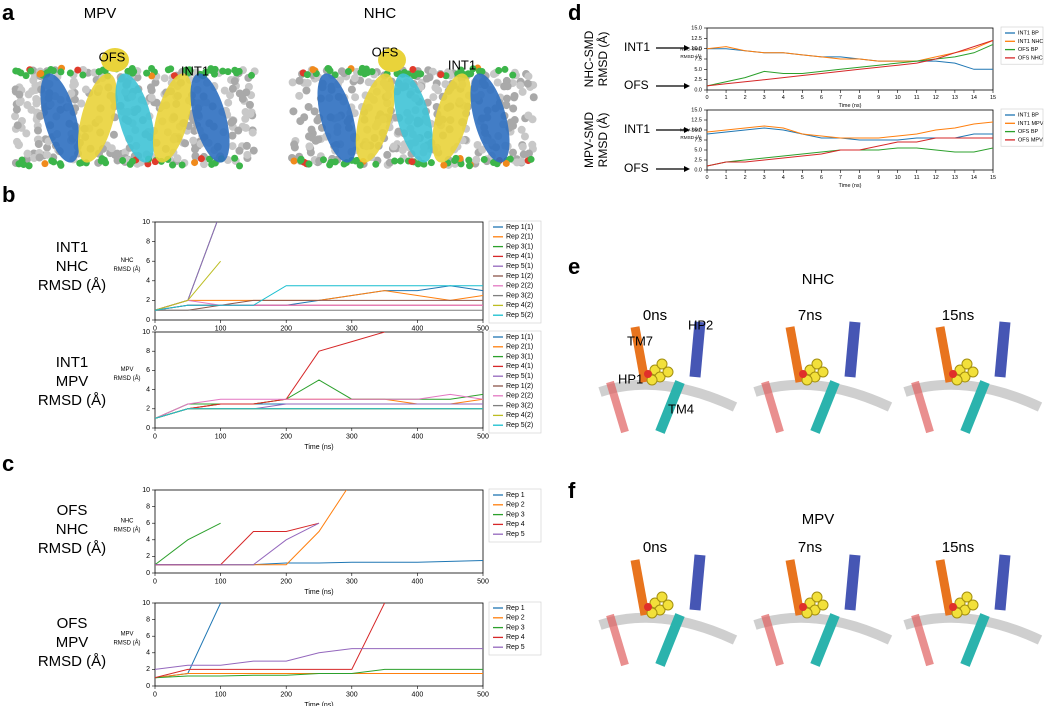 The image size is (1050, 711). I want to click on legend-label: Rep 2(1), so click(519, 347).